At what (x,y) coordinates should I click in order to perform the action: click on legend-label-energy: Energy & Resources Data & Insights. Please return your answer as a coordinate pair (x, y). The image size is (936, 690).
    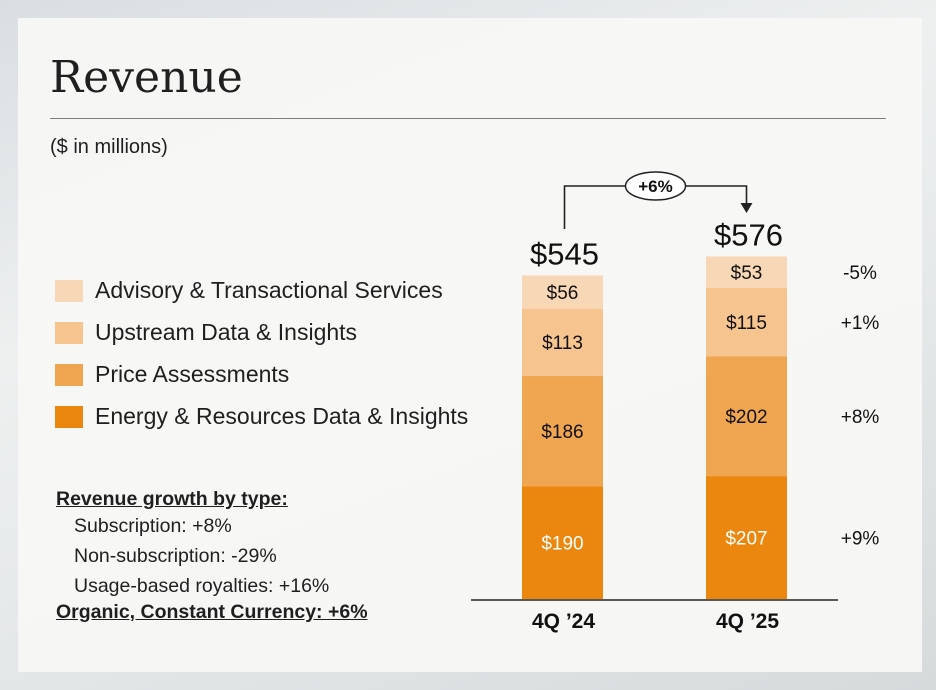
    Looking at the image, I should click on (282, 416).